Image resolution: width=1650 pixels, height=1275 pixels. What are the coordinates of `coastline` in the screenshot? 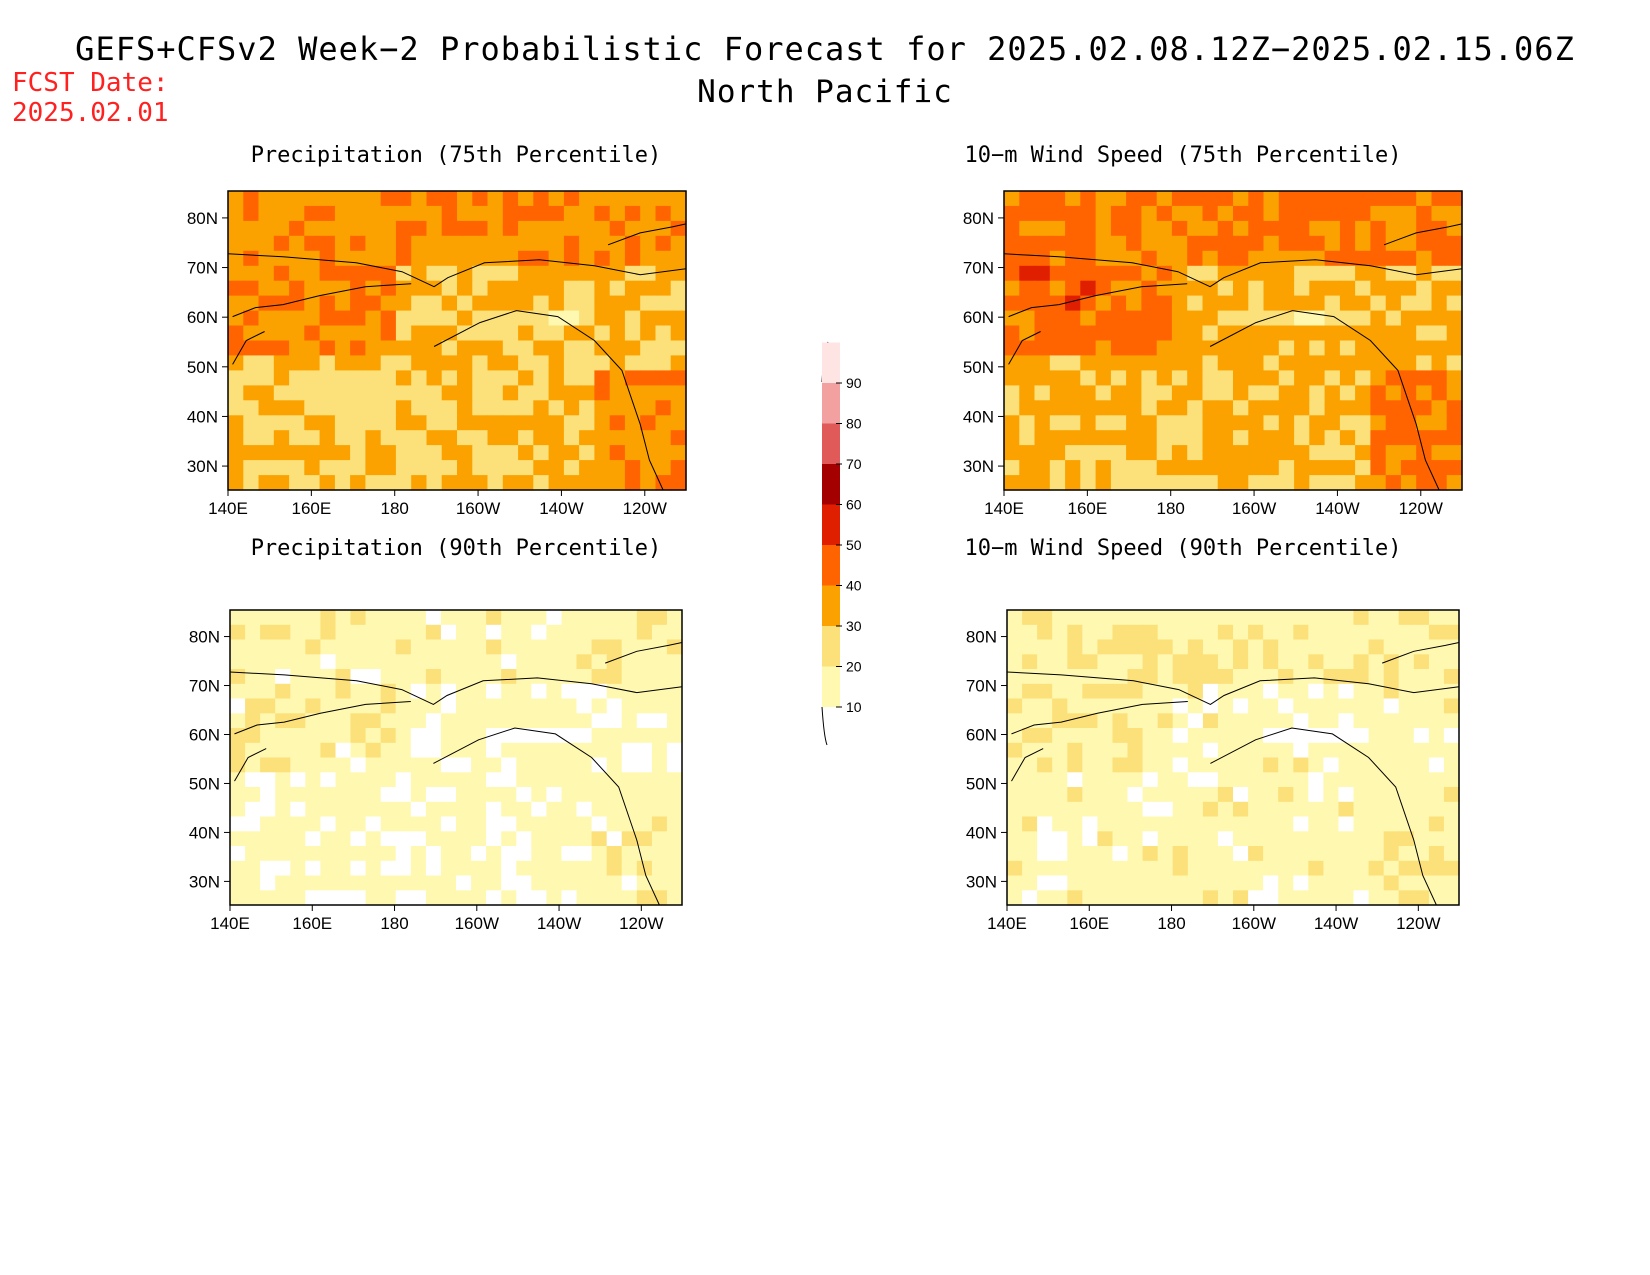 It's located at (322, 718).